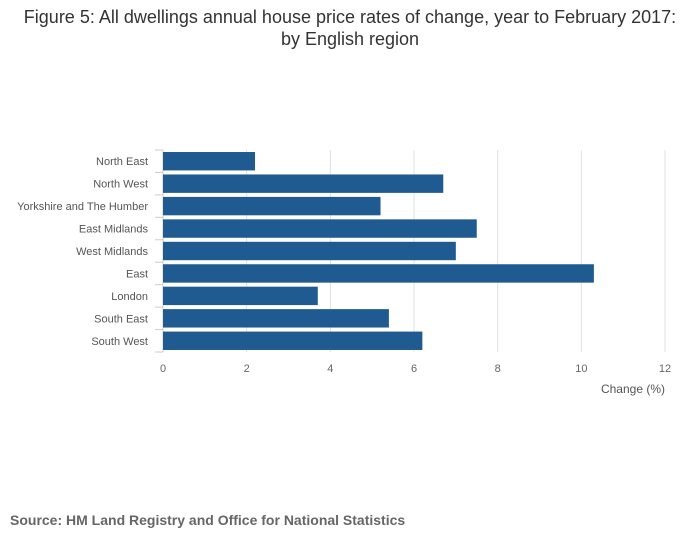  What do you see at coordinates (122, 162) in the screenshot?
I see `category-label: North East` at bounding box center [122, 162].